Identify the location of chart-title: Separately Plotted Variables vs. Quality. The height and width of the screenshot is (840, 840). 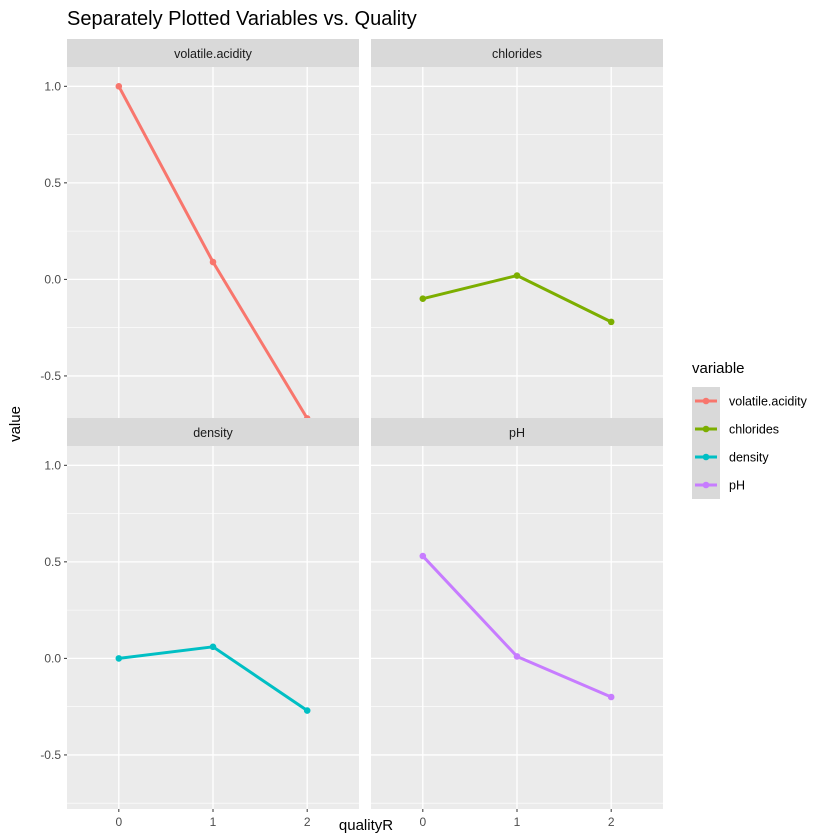
(242, 19).